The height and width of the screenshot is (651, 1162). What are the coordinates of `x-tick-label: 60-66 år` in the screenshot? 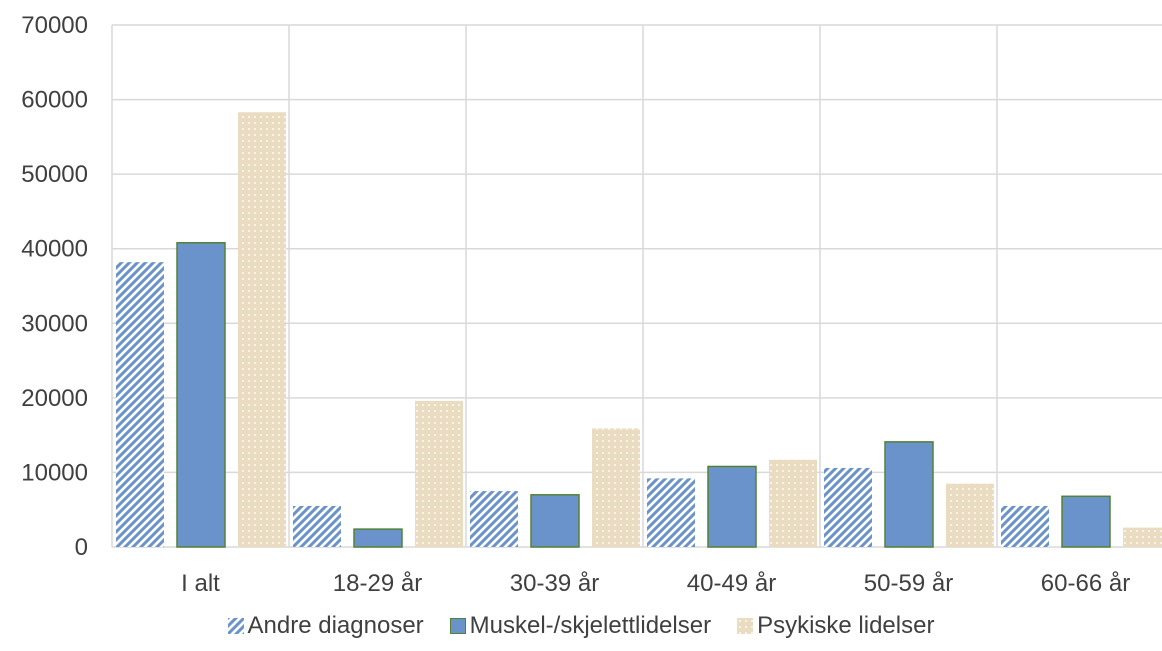 It's located at (1085, 583).